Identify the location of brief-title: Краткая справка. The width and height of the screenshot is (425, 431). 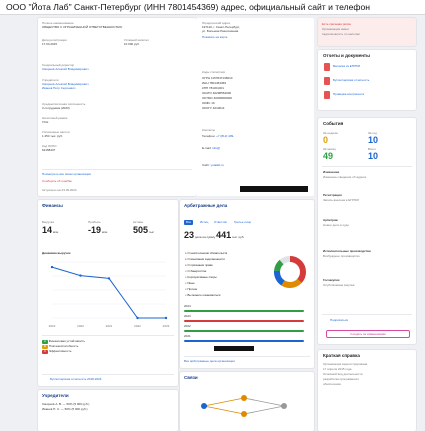
(341, 355).